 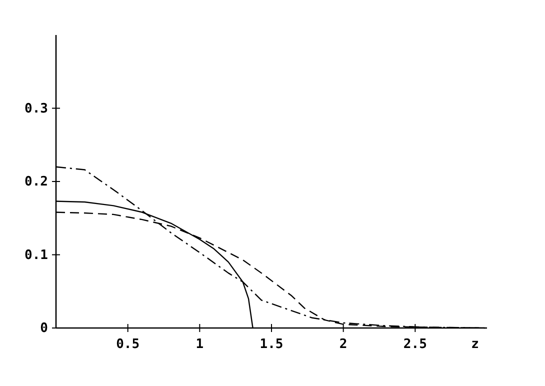 What do you see at coordinates (200, 344) in the screenshot?
I see `x-tick-label: 1` at bounding box center [200, 344].